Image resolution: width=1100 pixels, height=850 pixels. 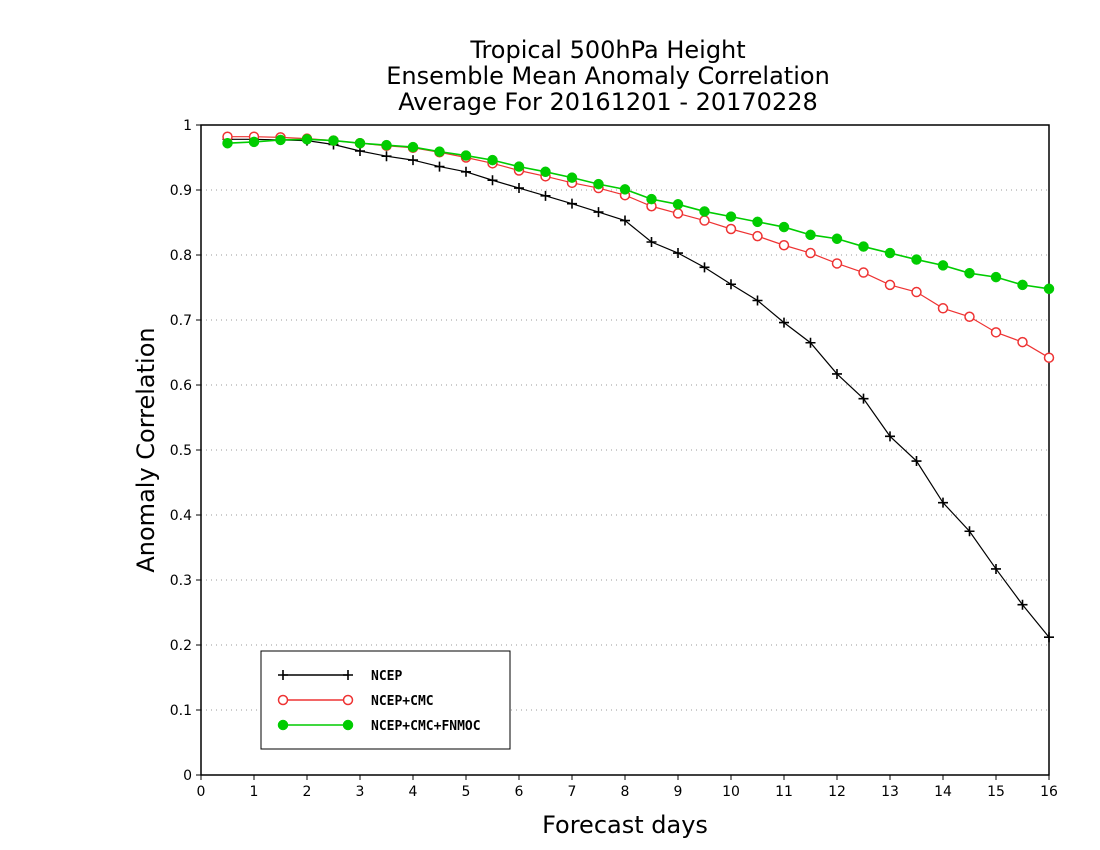 I want to click on x-tick-label: 12, so click(x=837, y=792).